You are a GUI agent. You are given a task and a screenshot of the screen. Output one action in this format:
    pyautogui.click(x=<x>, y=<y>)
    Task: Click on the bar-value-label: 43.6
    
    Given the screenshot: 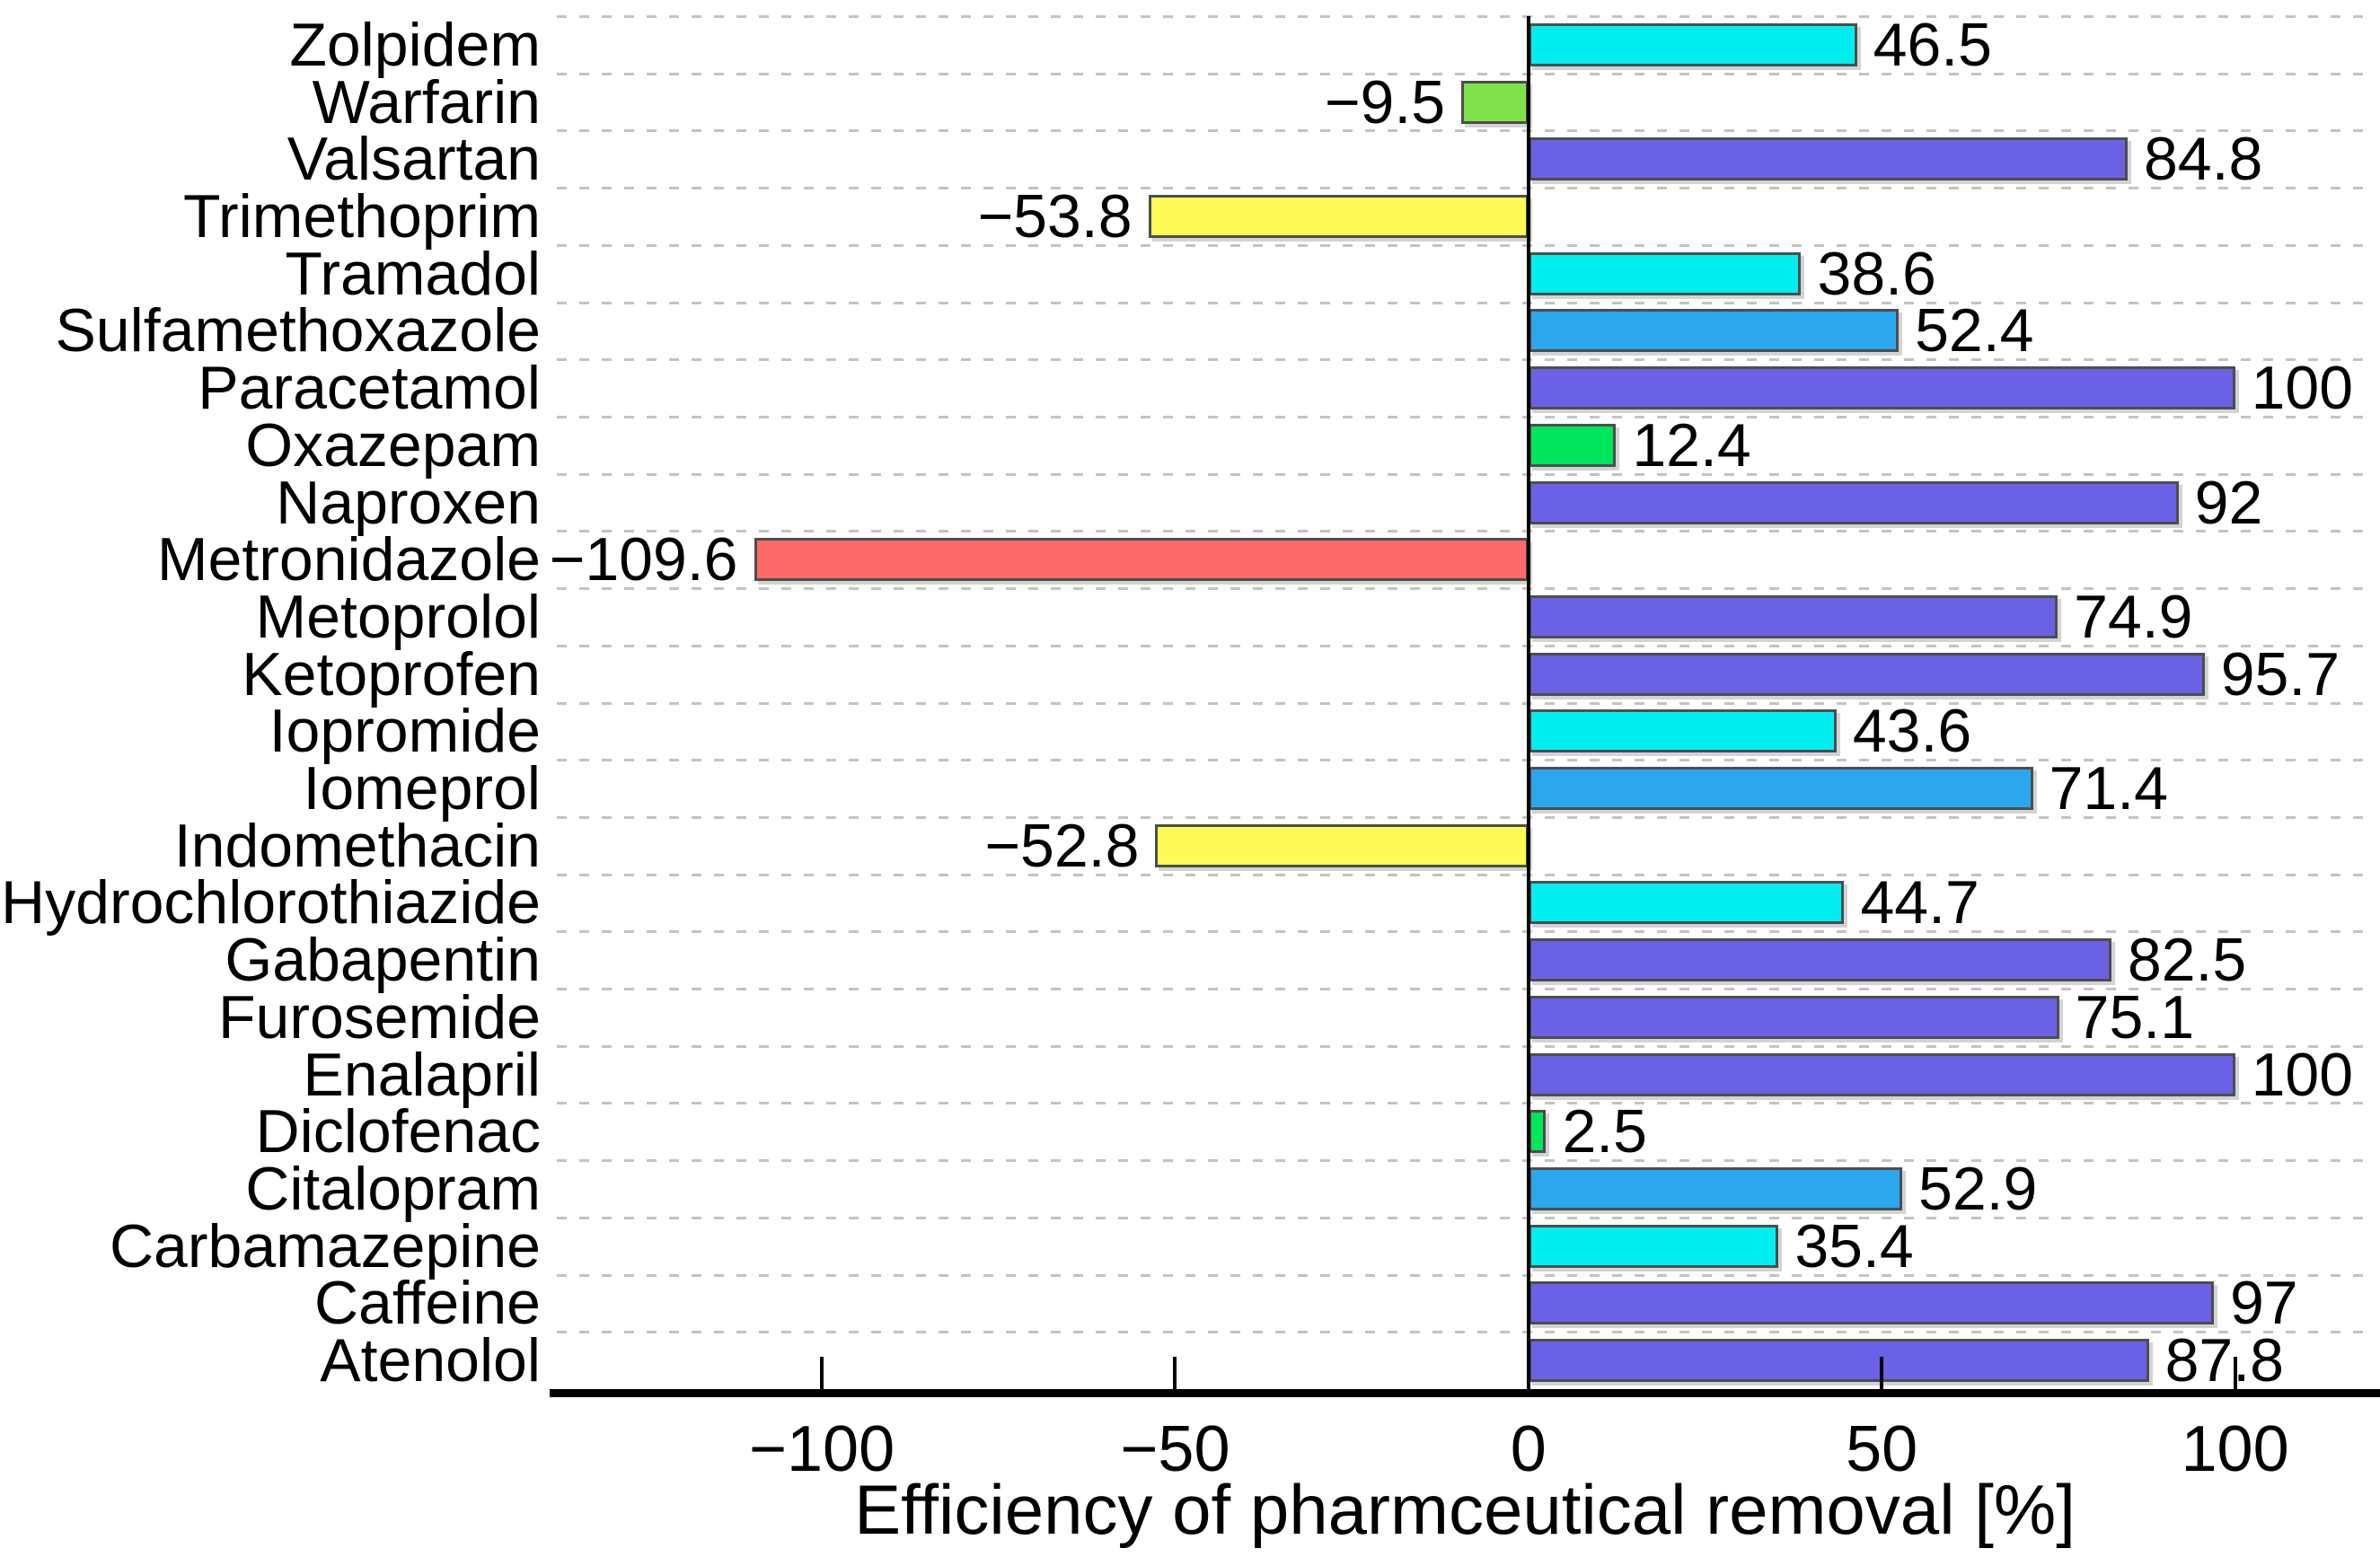 What is the action you would take?
    pyautogui.click(x=1912, y=731)
    